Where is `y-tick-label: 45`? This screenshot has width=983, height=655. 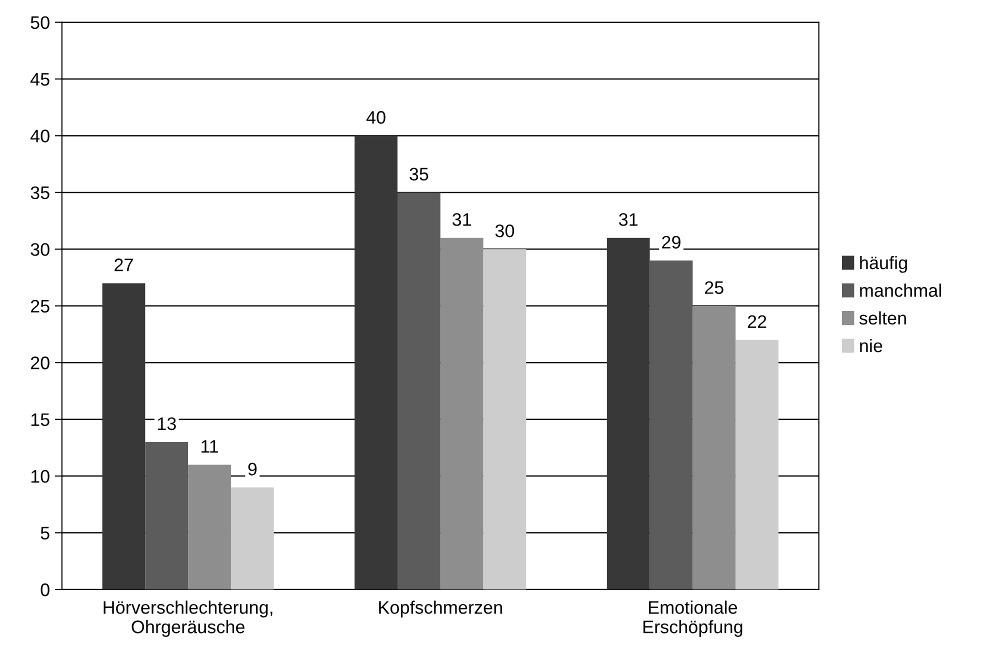 y-tick-label: 45 is located at coordinates (40, 79).